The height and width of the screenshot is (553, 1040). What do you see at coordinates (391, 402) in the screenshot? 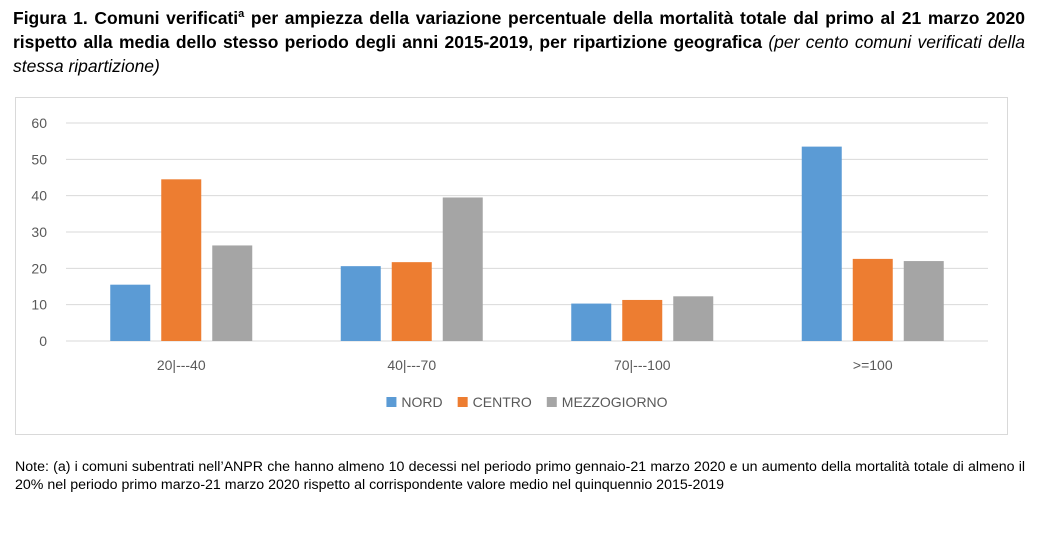
I see `legend-swatch-nord` at bounding box center [391, 402].